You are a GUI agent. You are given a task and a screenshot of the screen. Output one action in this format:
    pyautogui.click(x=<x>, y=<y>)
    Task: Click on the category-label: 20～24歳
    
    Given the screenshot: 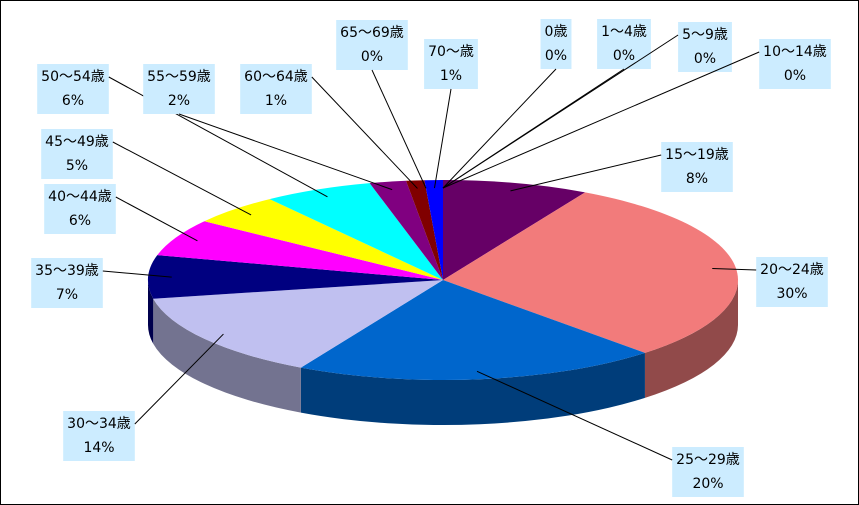 What is the action you would take?
    pyautogui.click(x=792, y=270)
    